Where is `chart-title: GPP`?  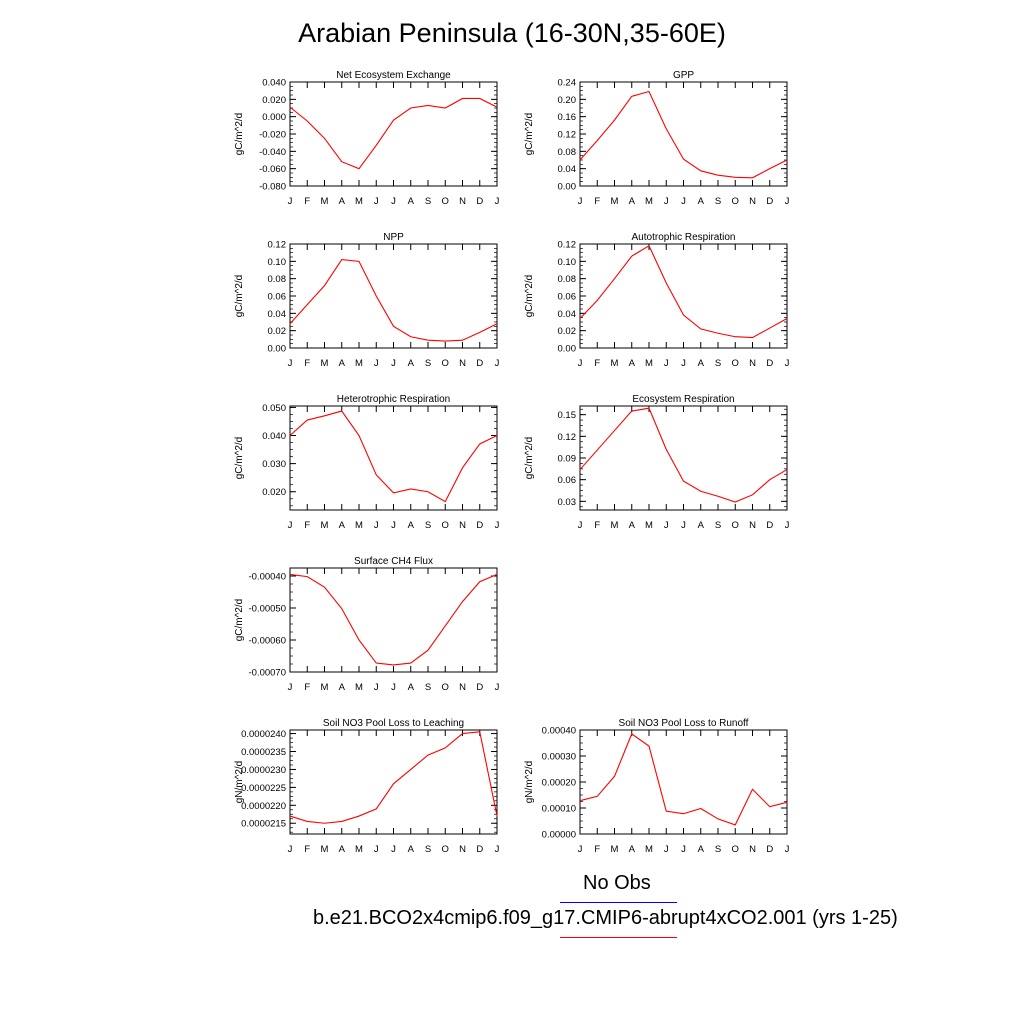 chart-title: GPP is located at coordinates (683, 75).